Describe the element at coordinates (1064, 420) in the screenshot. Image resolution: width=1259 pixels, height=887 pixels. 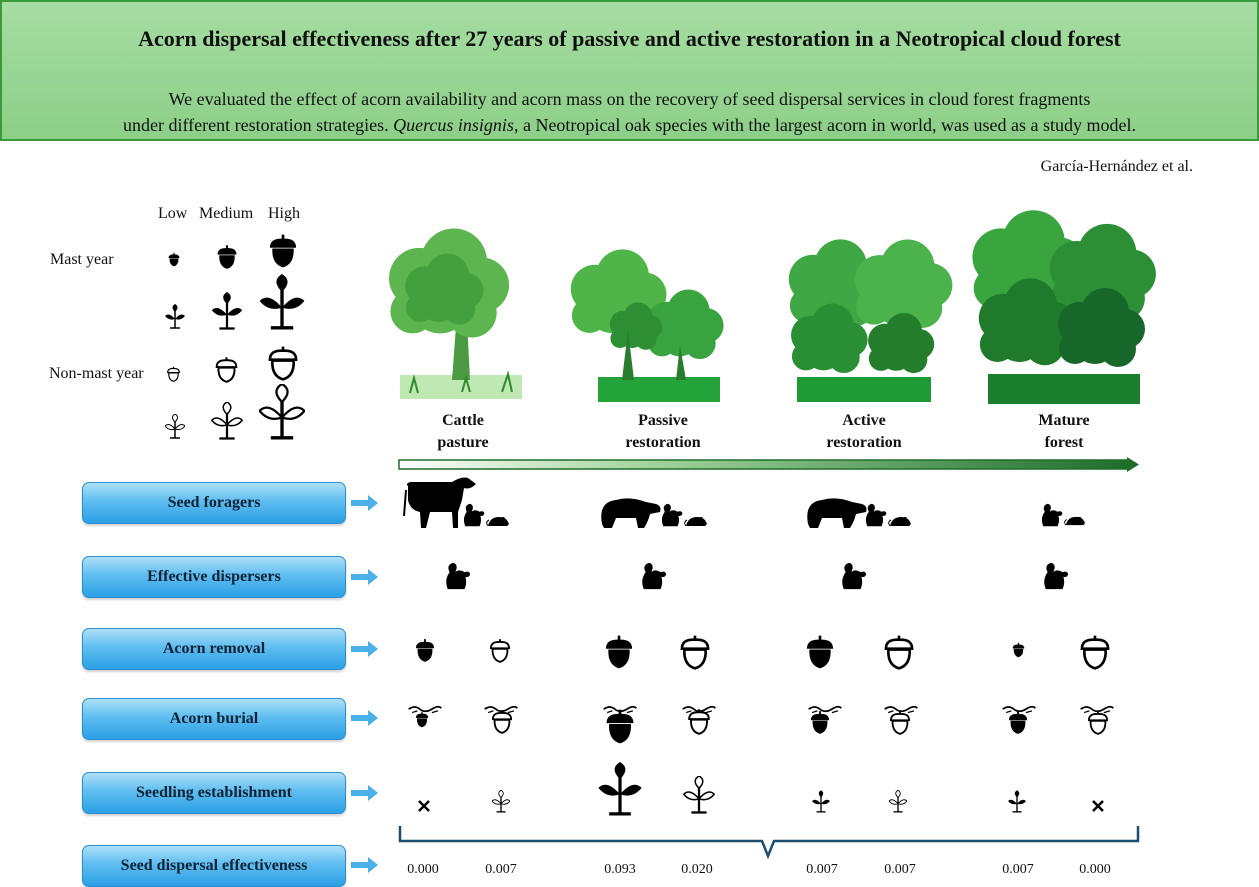
I see `stage-label-line: Mature` at that location.